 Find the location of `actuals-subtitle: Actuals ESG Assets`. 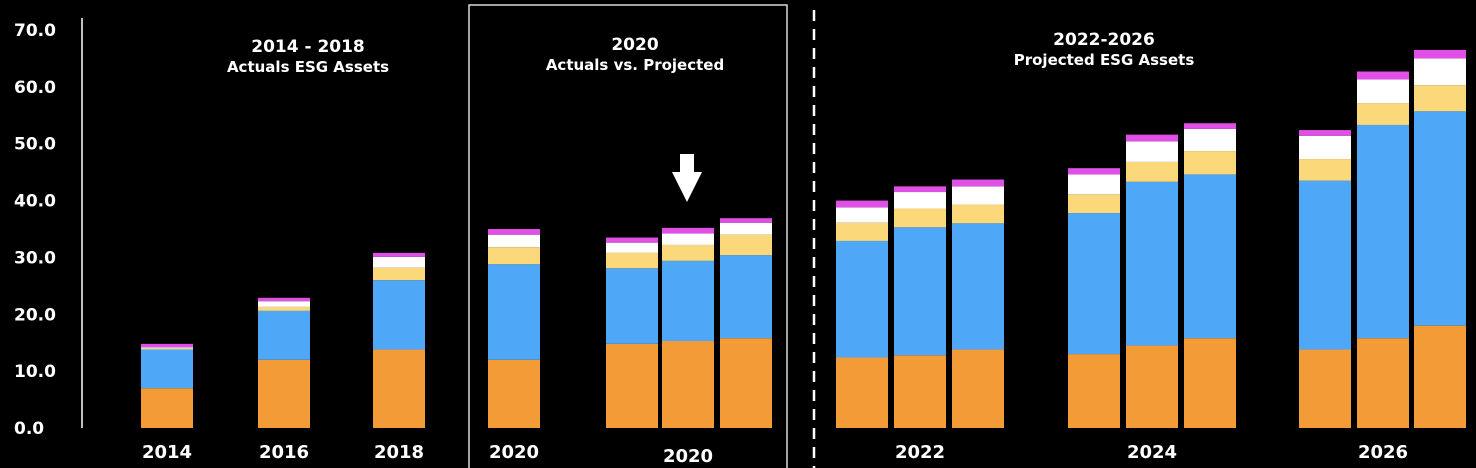

actuals-subtitle: Actuals ESG Assets is located at coordinates (308, 67).